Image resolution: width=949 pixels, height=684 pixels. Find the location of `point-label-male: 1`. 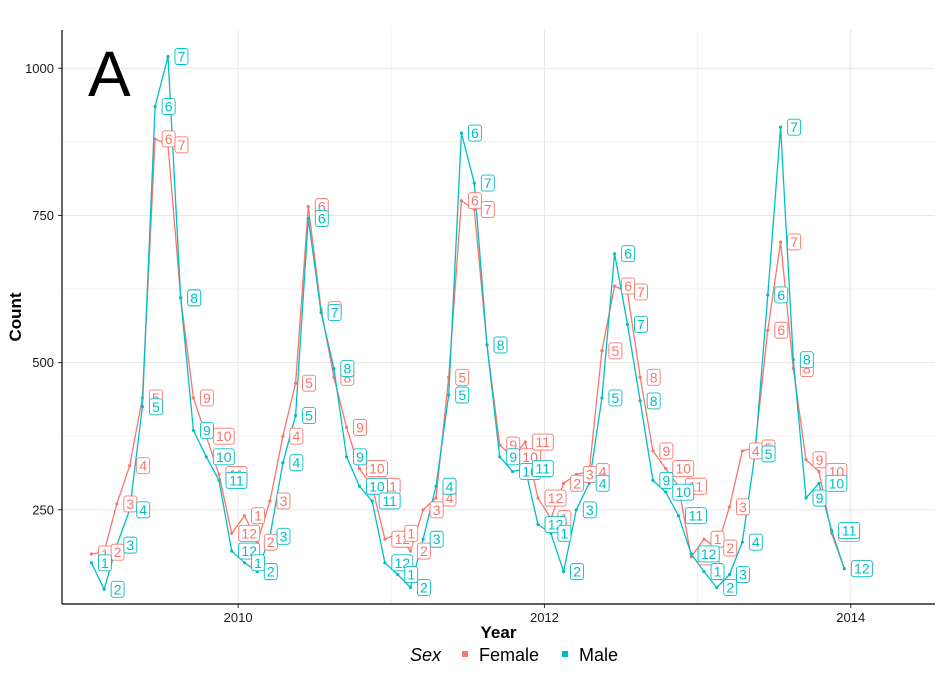

point-label-male: 1 is located at coordinates (104, 563).